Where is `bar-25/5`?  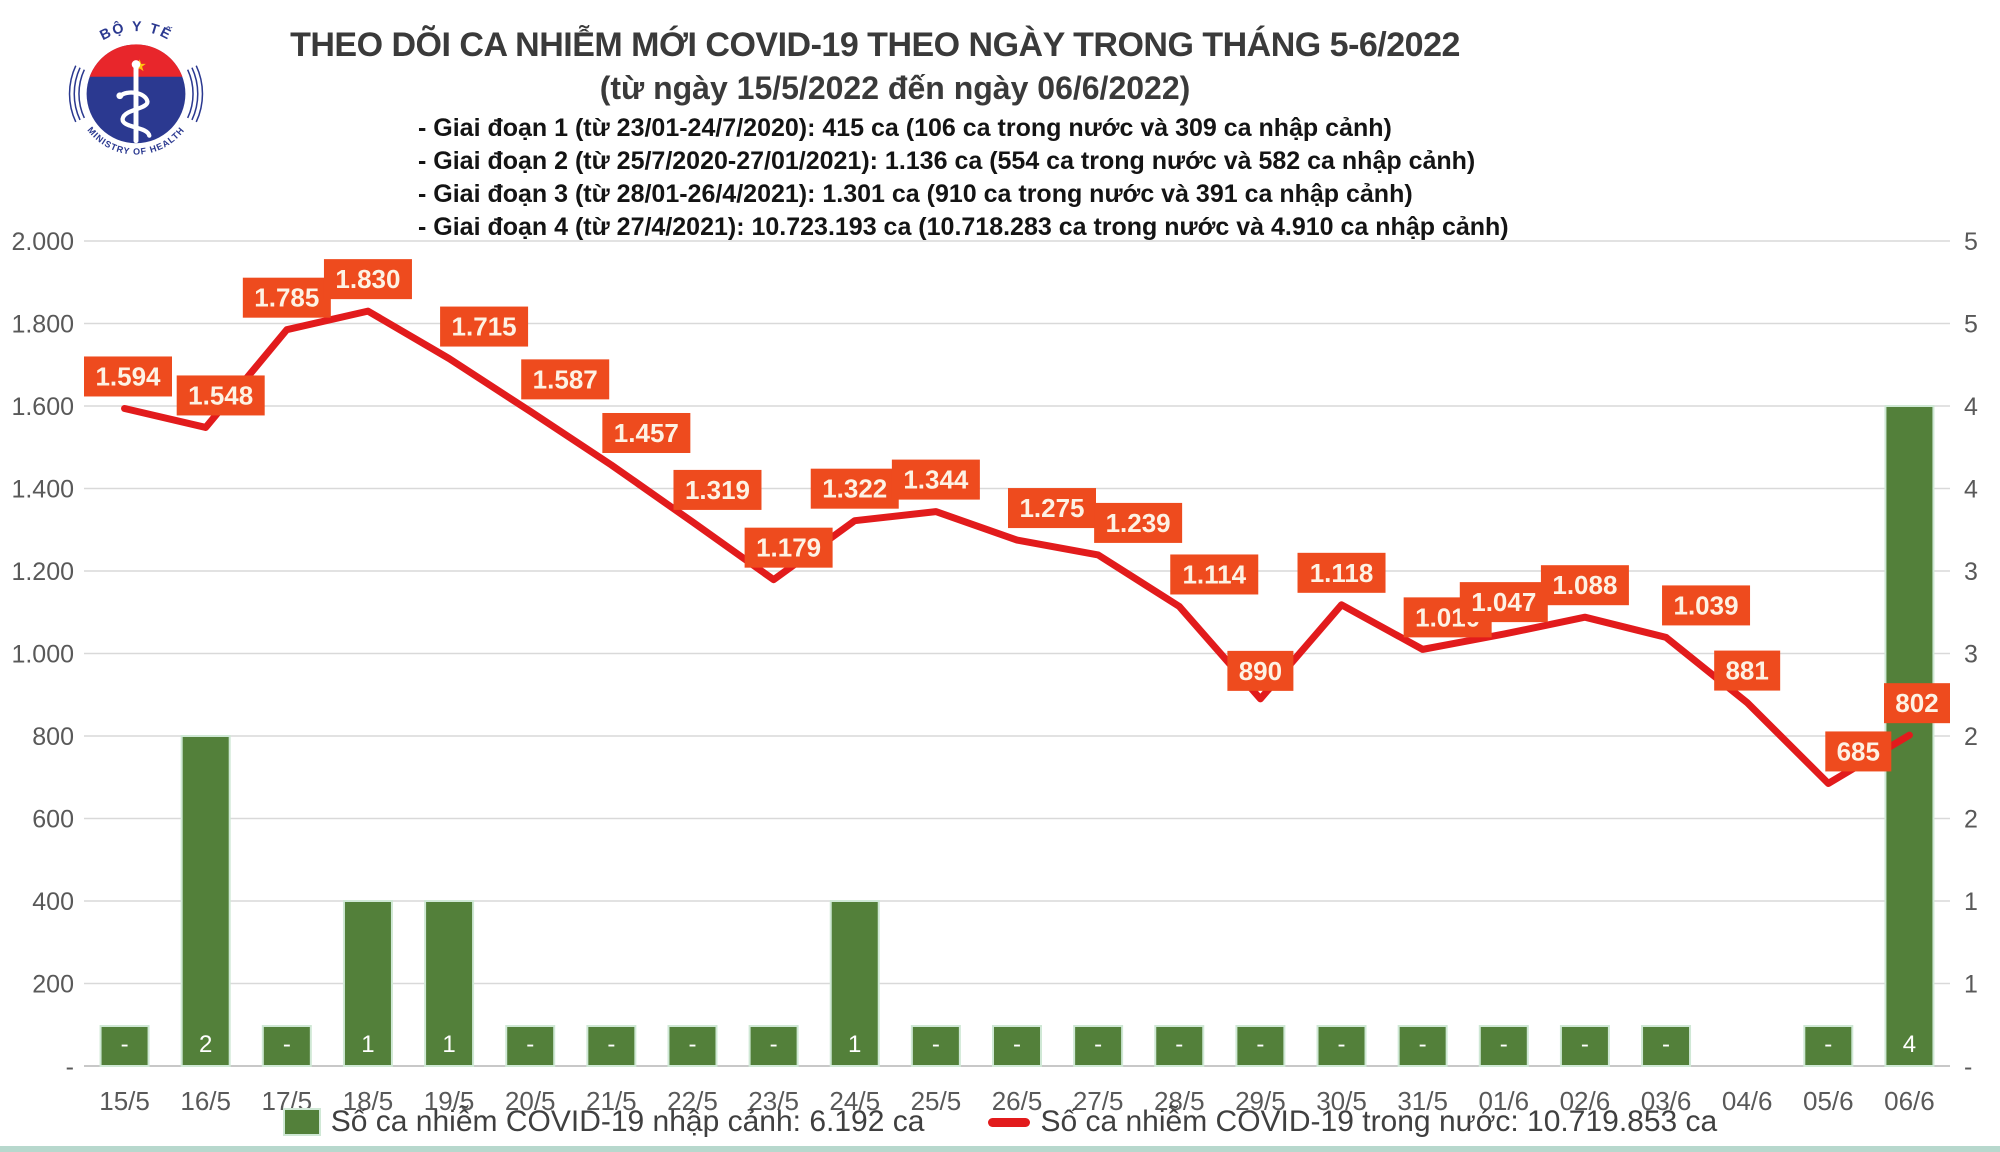
bar-25/5 is located at coordinates (935, 1046).